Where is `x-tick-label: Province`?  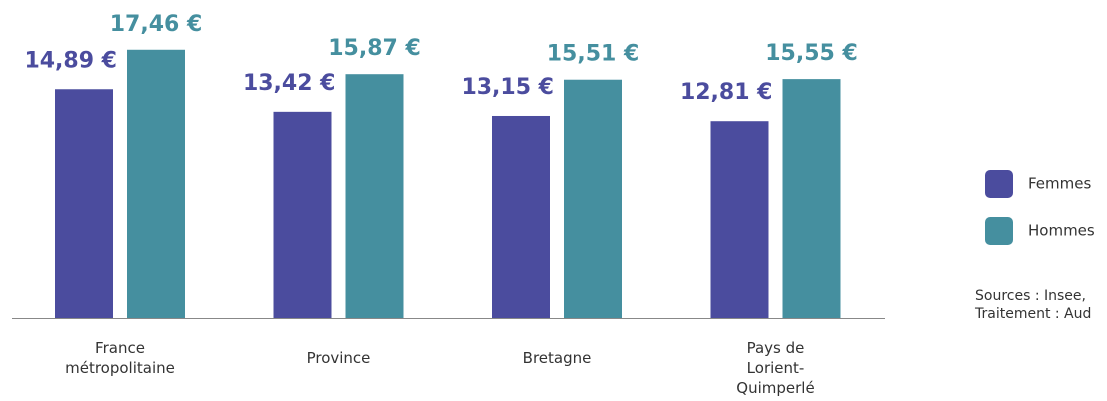
x-tick-label: Province is located at coordinates (338, 358).